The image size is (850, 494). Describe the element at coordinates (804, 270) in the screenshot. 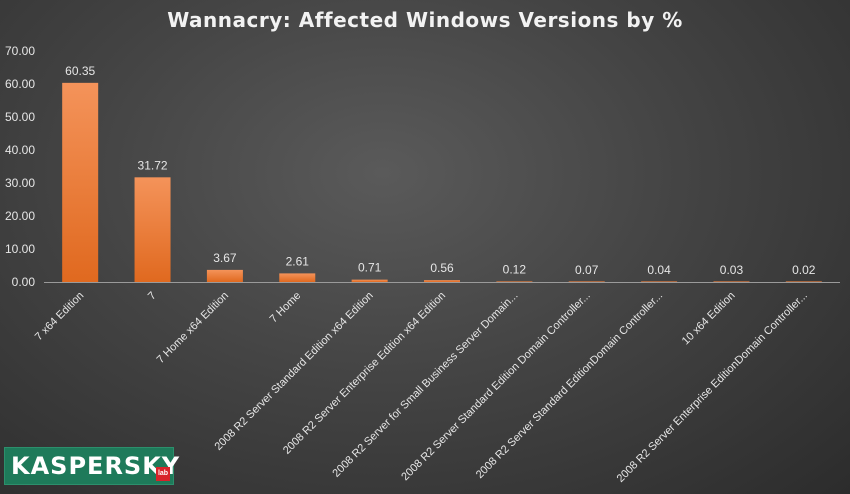

I see `data-label: 0.02` at that location.